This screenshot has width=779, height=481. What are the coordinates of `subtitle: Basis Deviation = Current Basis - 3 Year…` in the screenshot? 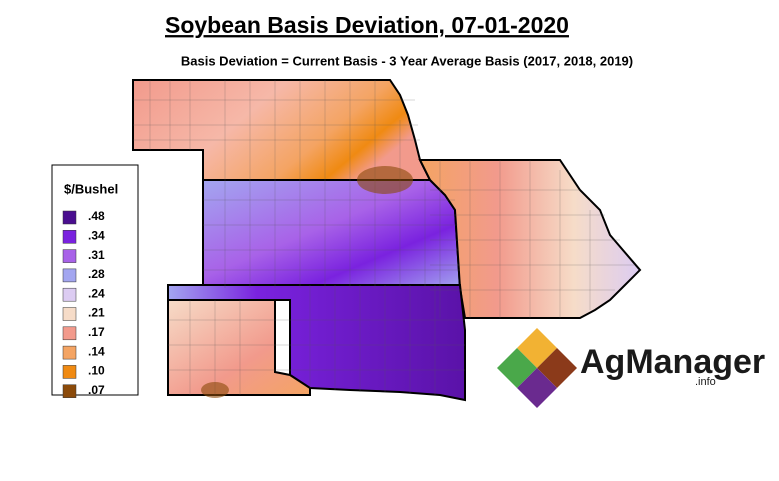 It's located at (407, 60).